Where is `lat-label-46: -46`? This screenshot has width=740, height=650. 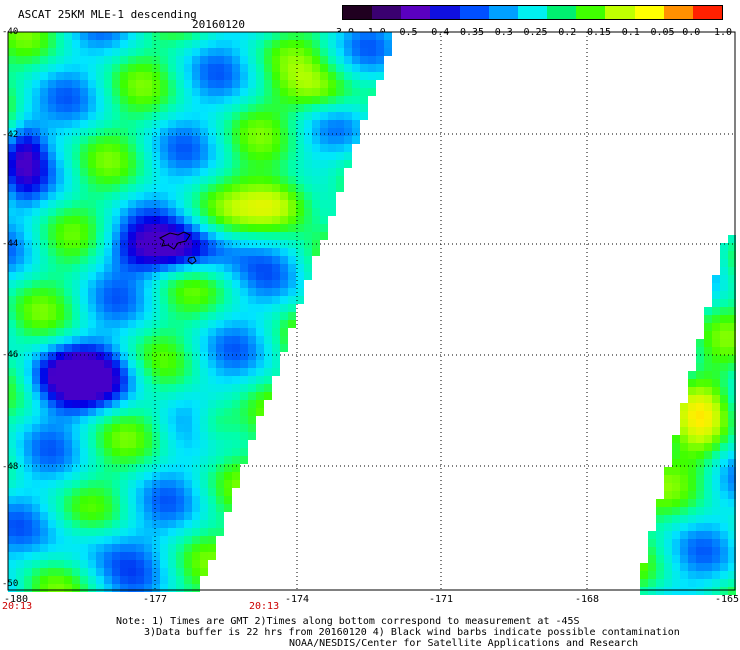 lat-label-46: -46 is located at coordinates (10, 355).